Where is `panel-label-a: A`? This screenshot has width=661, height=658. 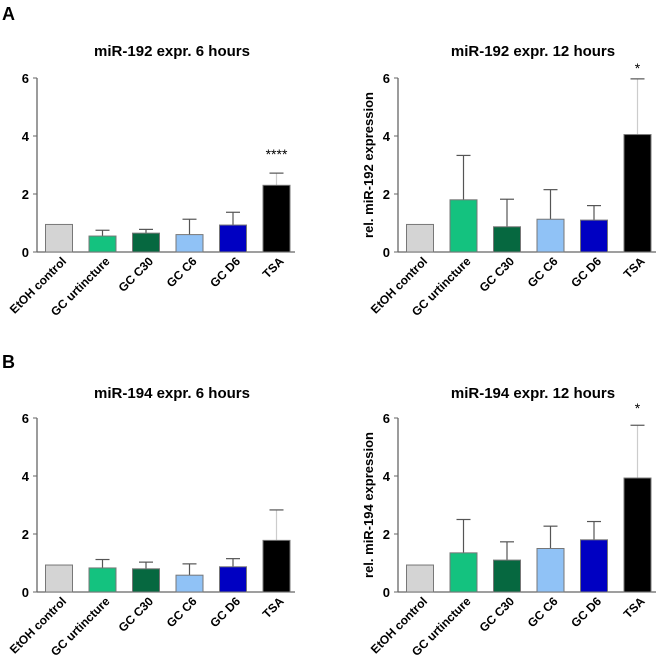
panel-label-a: A is located at coordinates (8, 14).